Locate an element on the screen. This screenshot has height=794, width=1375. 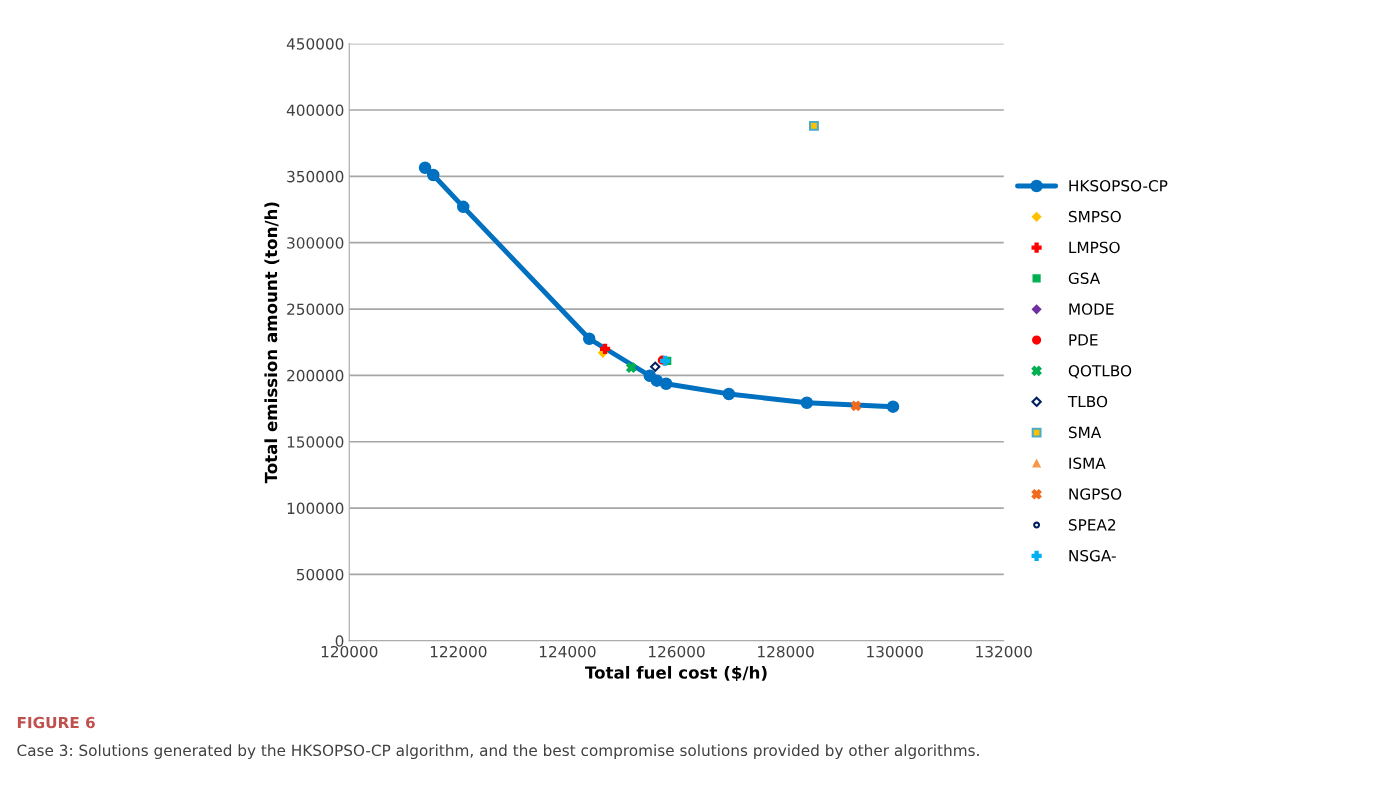
legend-label: MODE is located at coordinates (1091, 309).